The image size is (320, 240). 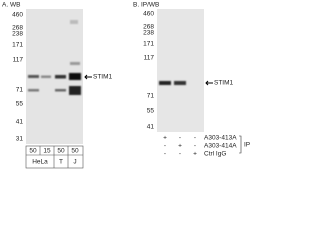 What do you see at coordinates (20, 139) in the screenshot?
I see `mw-marker: 31` at bounding box center [20, 139].